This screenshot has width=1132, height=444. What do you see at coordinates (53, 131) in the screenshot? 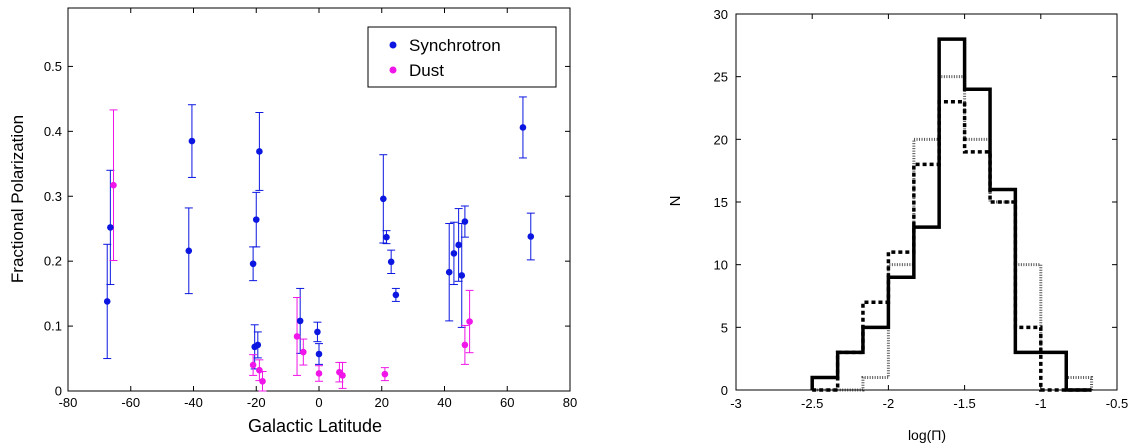
I see `y-tick-label: 0.4` at bounding box center [53, 131].